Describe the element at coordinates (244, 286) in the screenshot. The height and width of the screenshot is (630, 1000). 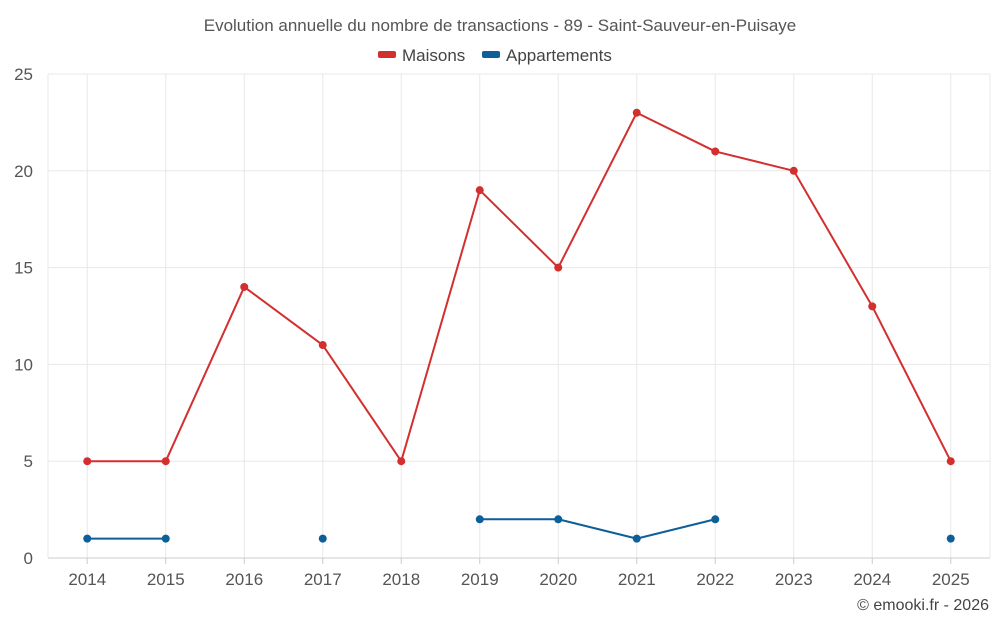
I see `data-point-maisons-2016` at that location.